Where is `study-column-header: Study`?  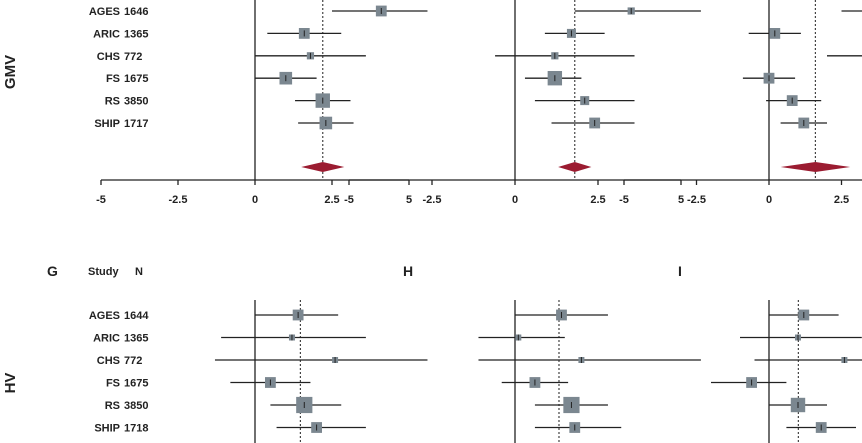
study-column-header: Study is located at coordinates (103, 272).